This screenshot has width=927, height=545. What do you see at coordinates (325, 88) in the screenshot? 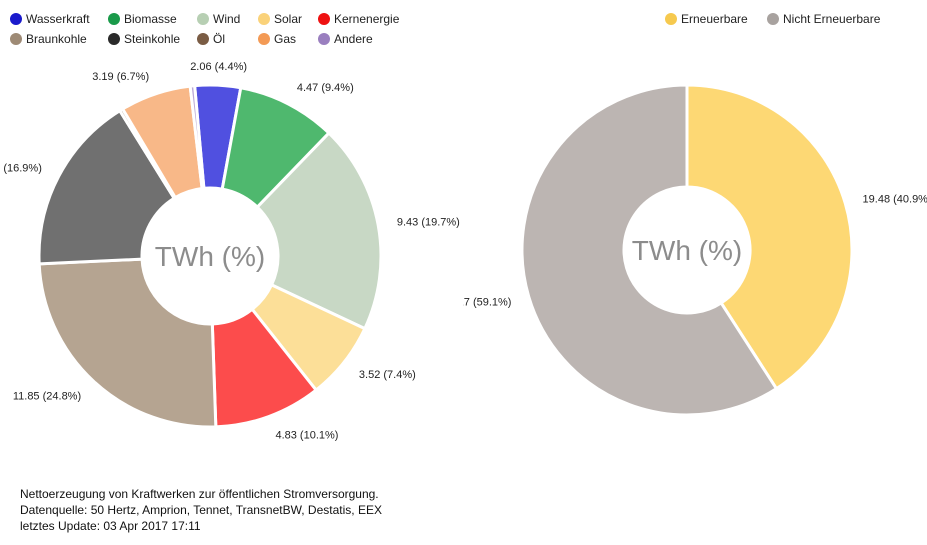
I see `slice-label-biomasse: 4.47 (9.4%)` at bounding box center [325, 88].